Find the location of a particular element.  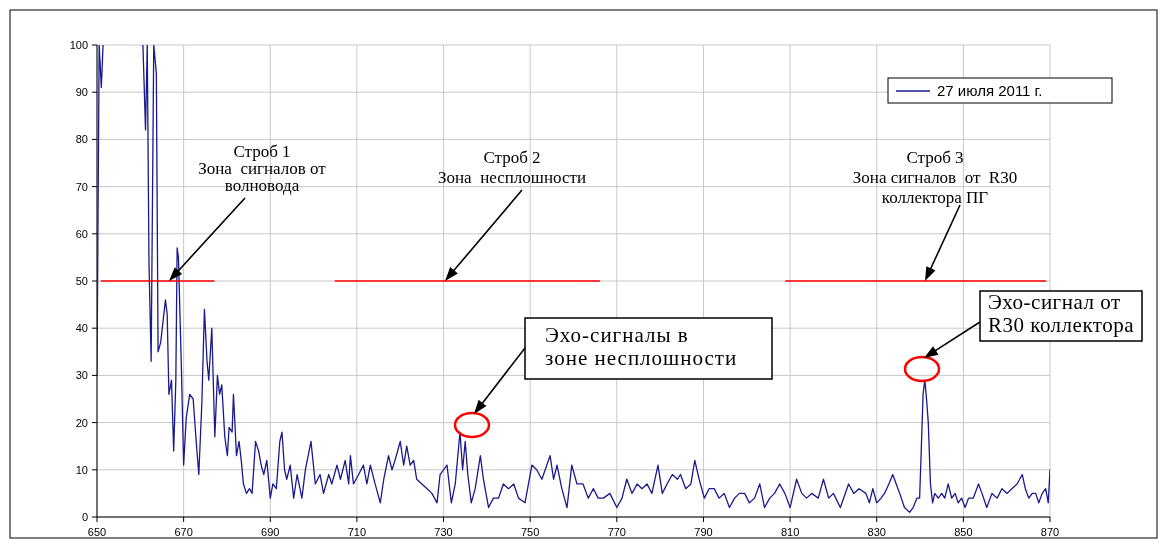

annotation: Строб 2 Зона несплошности is located at coordinates (512, 167).